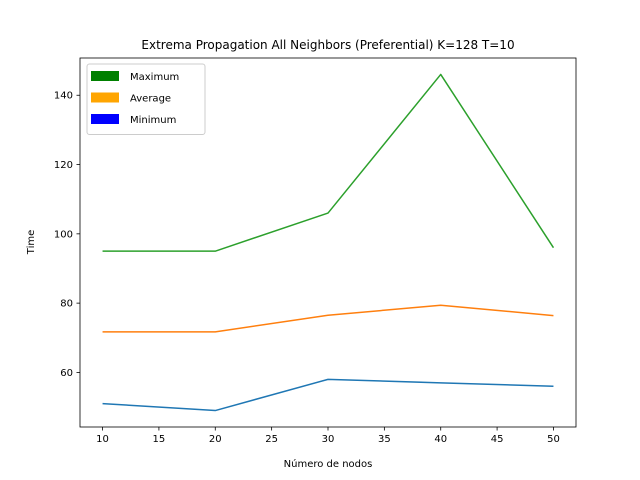 The width and height of the screenshot is (640, 480). I want to click on y-axis-label: Time, so click(31, 242).